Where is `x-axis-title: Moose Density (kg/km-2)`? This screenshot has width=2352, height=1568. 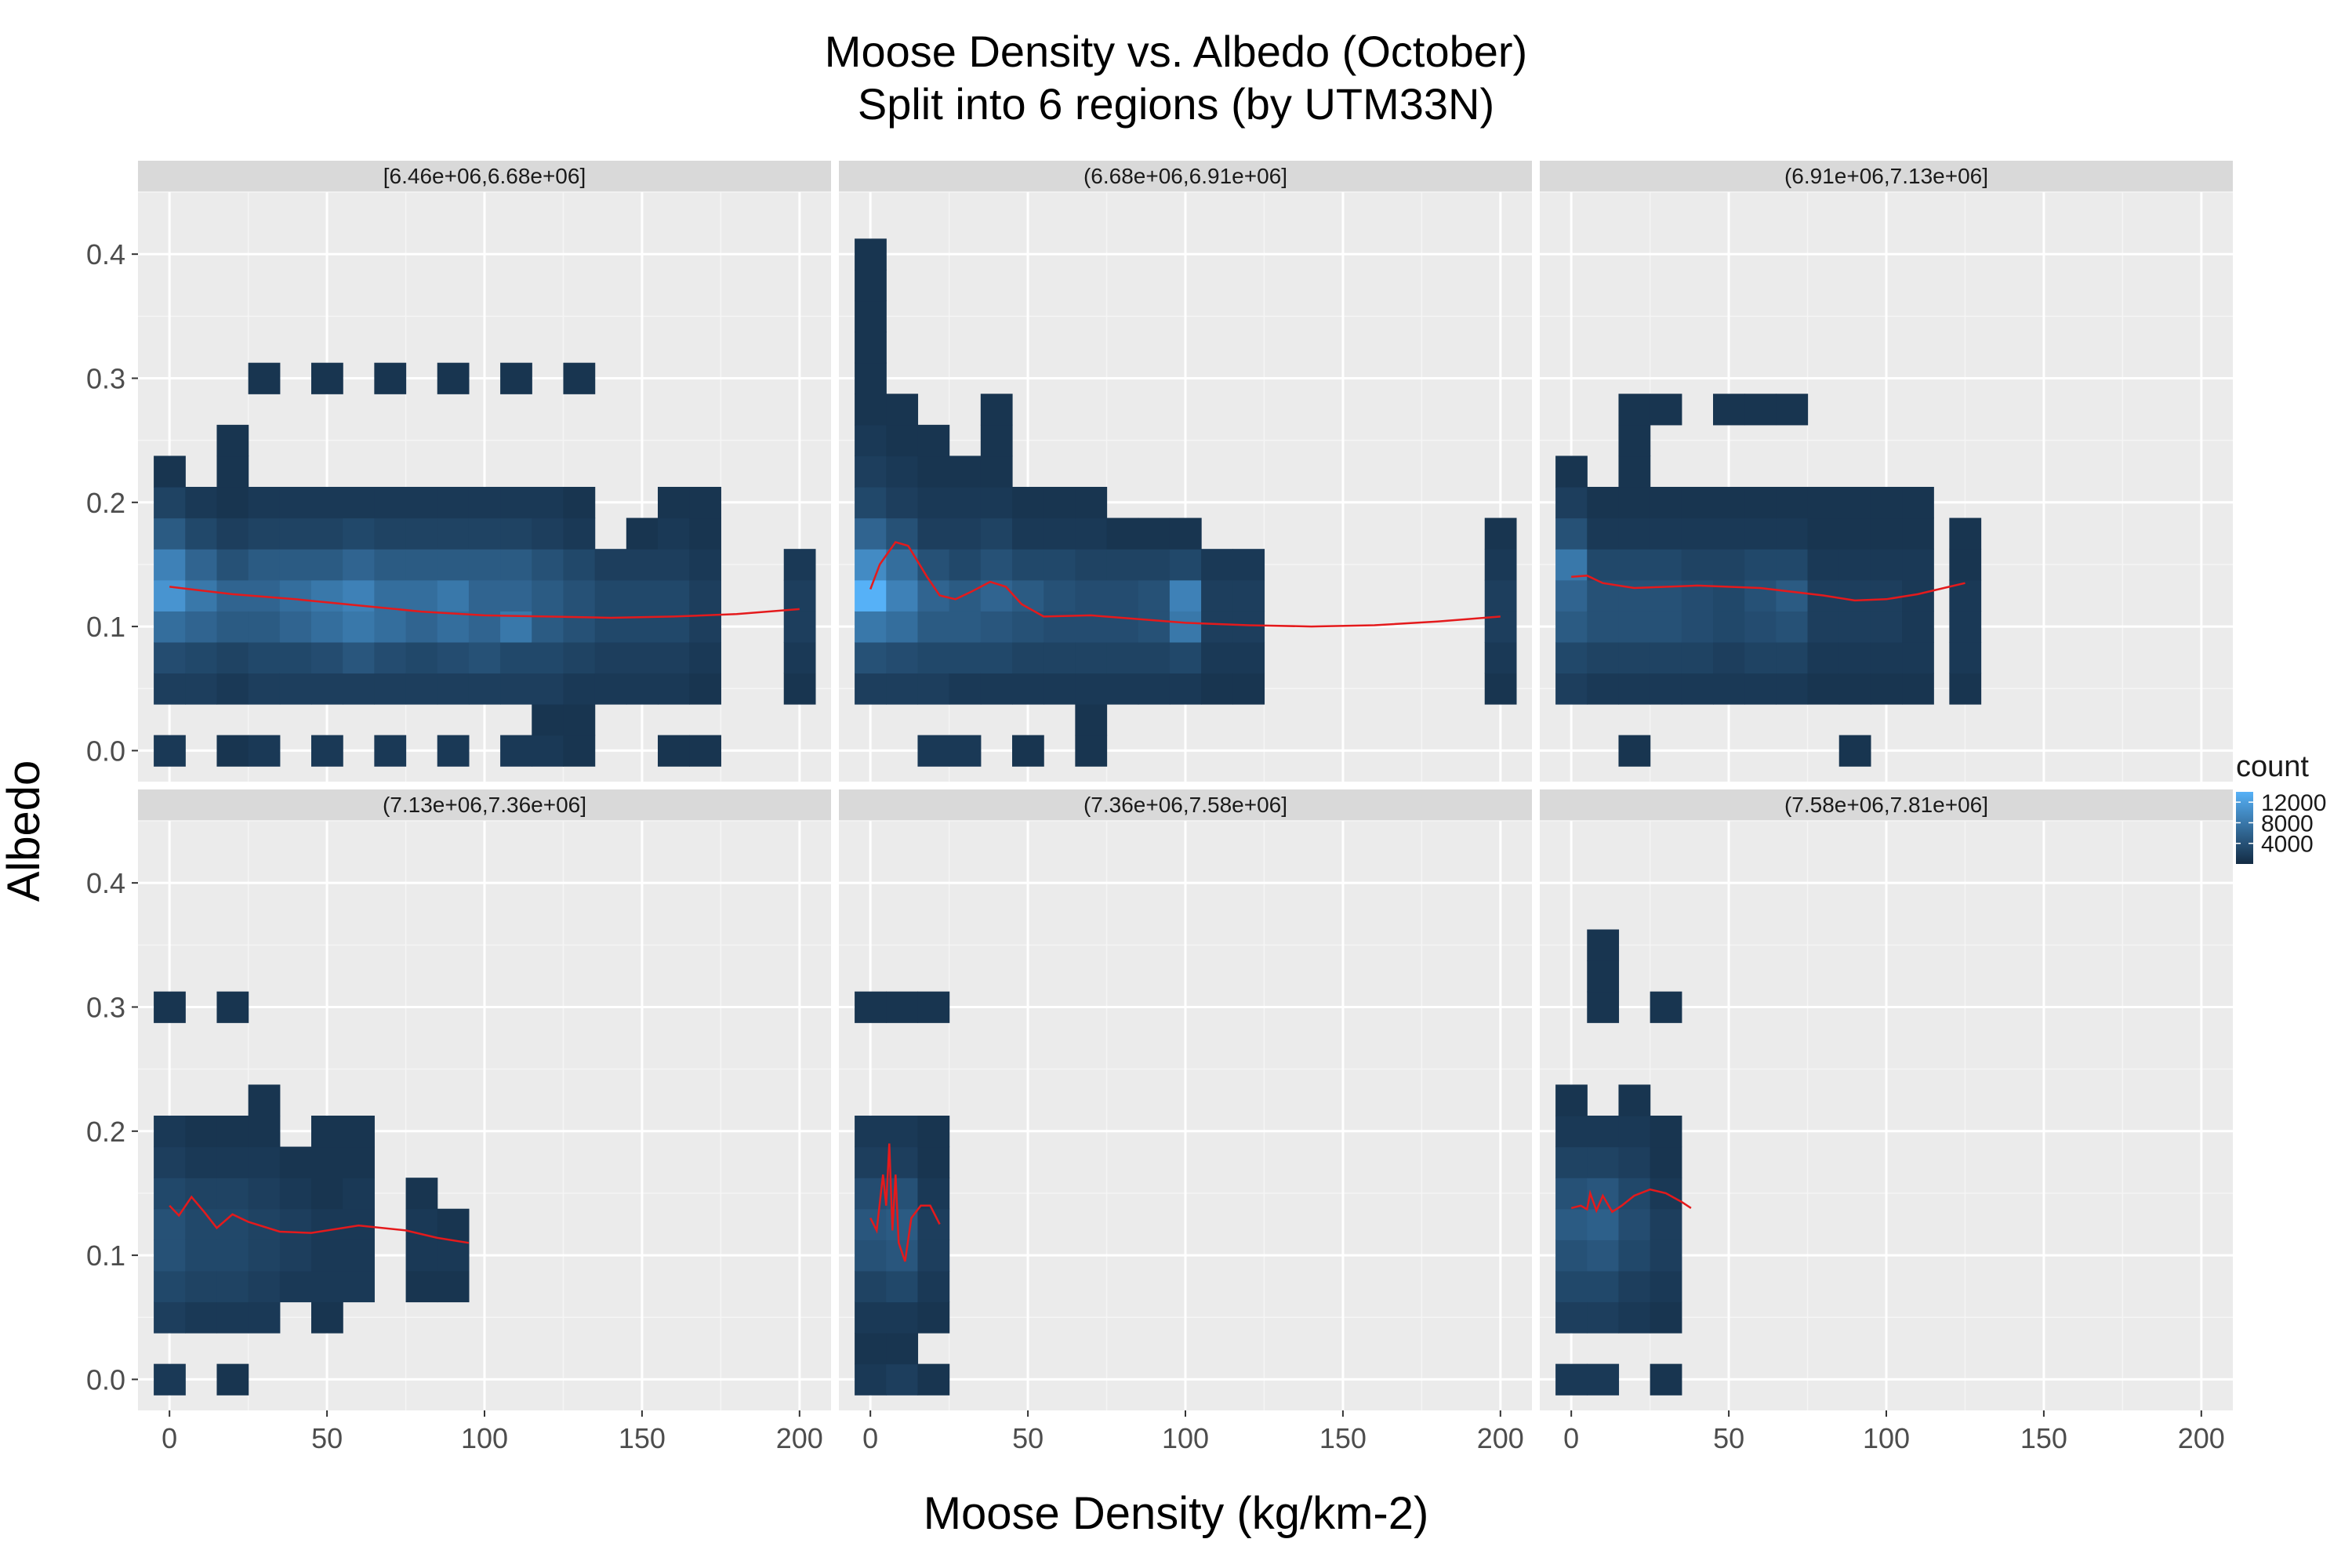
x-axis-title: Moose Density (kg/km-2) is located at coordinates (1176, 1513).